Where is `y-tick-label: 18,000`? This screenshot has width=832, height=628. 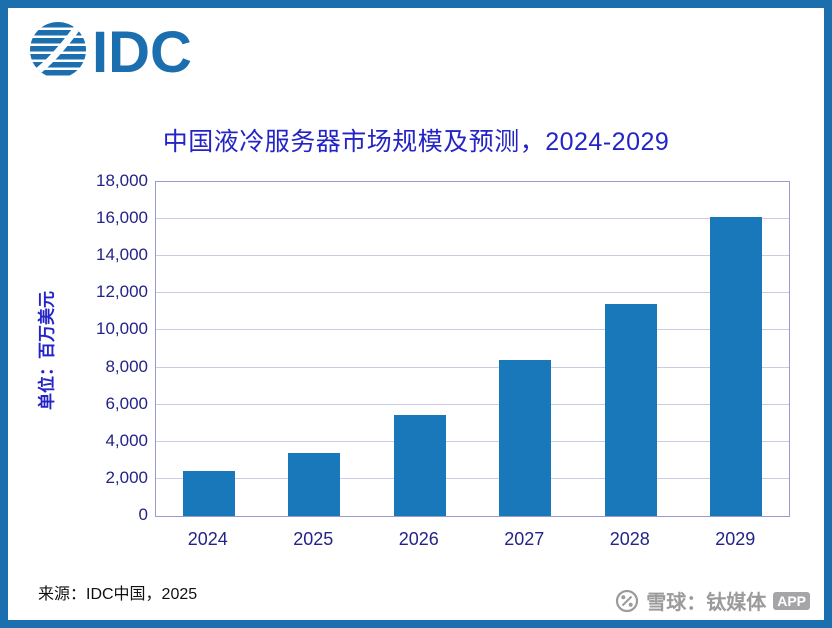
y-tick-label: 18,000 is located at coordinates (122, 180).